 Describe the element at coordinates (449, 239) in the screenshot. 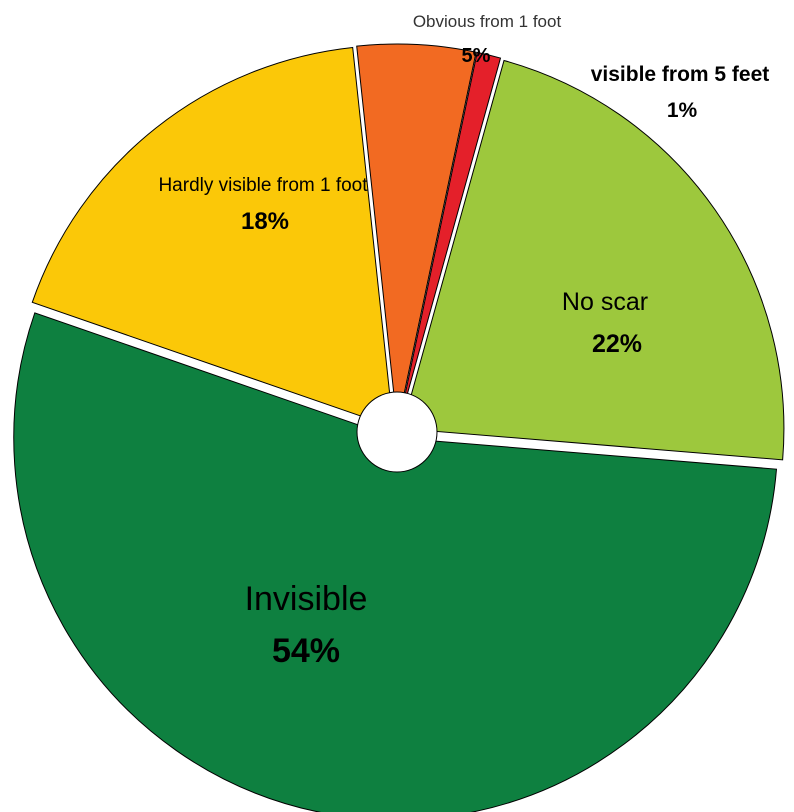

I see `pie-slice-visible-from-5-feet` at that location.